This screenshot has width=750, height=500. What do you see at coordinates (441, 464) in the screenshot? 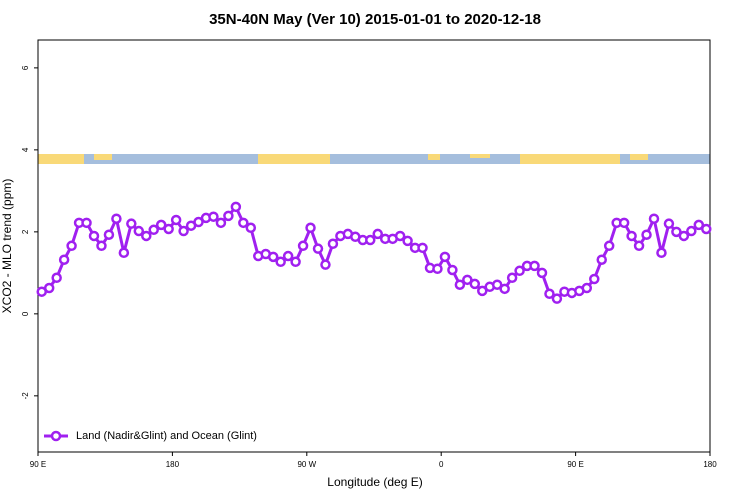
I see `x-tick-label: 0` at bounding box center [441, 464].